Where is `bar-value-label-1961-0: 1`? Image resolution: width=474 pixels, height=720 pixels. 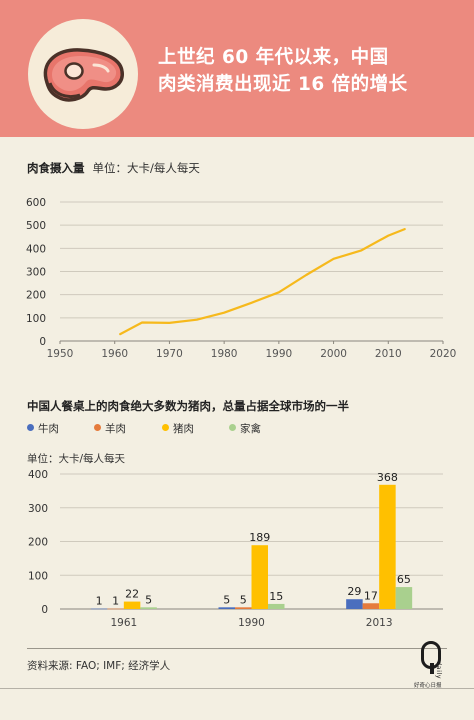
bar-value-label-1961-0: 1 is located at coordinates (99, 601).